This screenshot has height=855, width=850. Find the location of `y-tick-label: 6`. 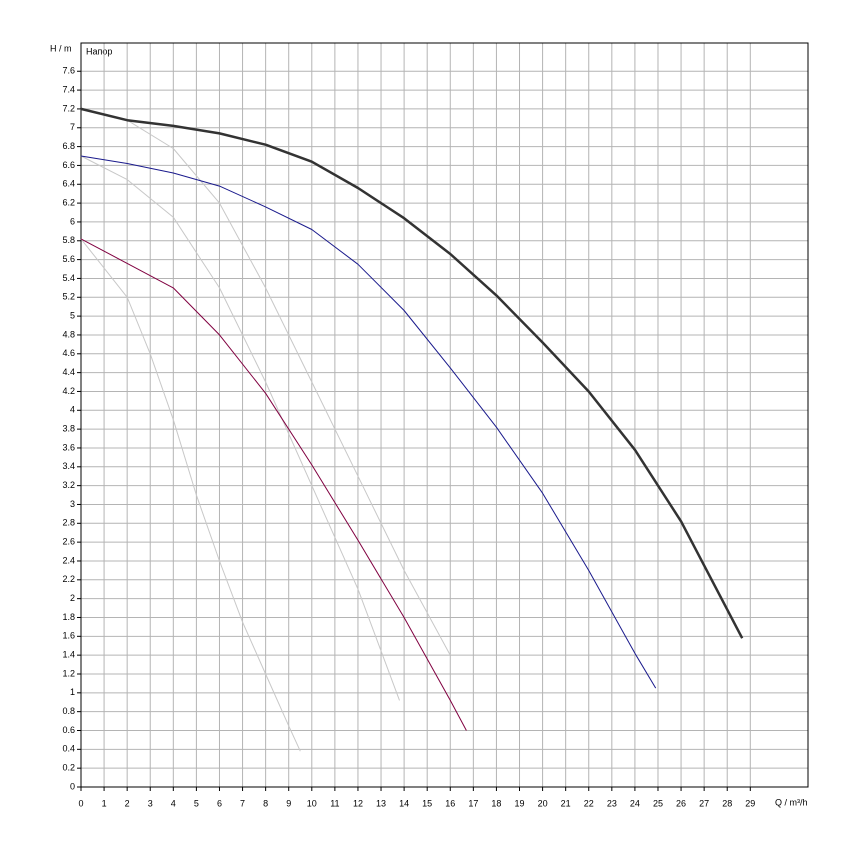

y-tick-label: 6 is located at coordinates (72, 221).